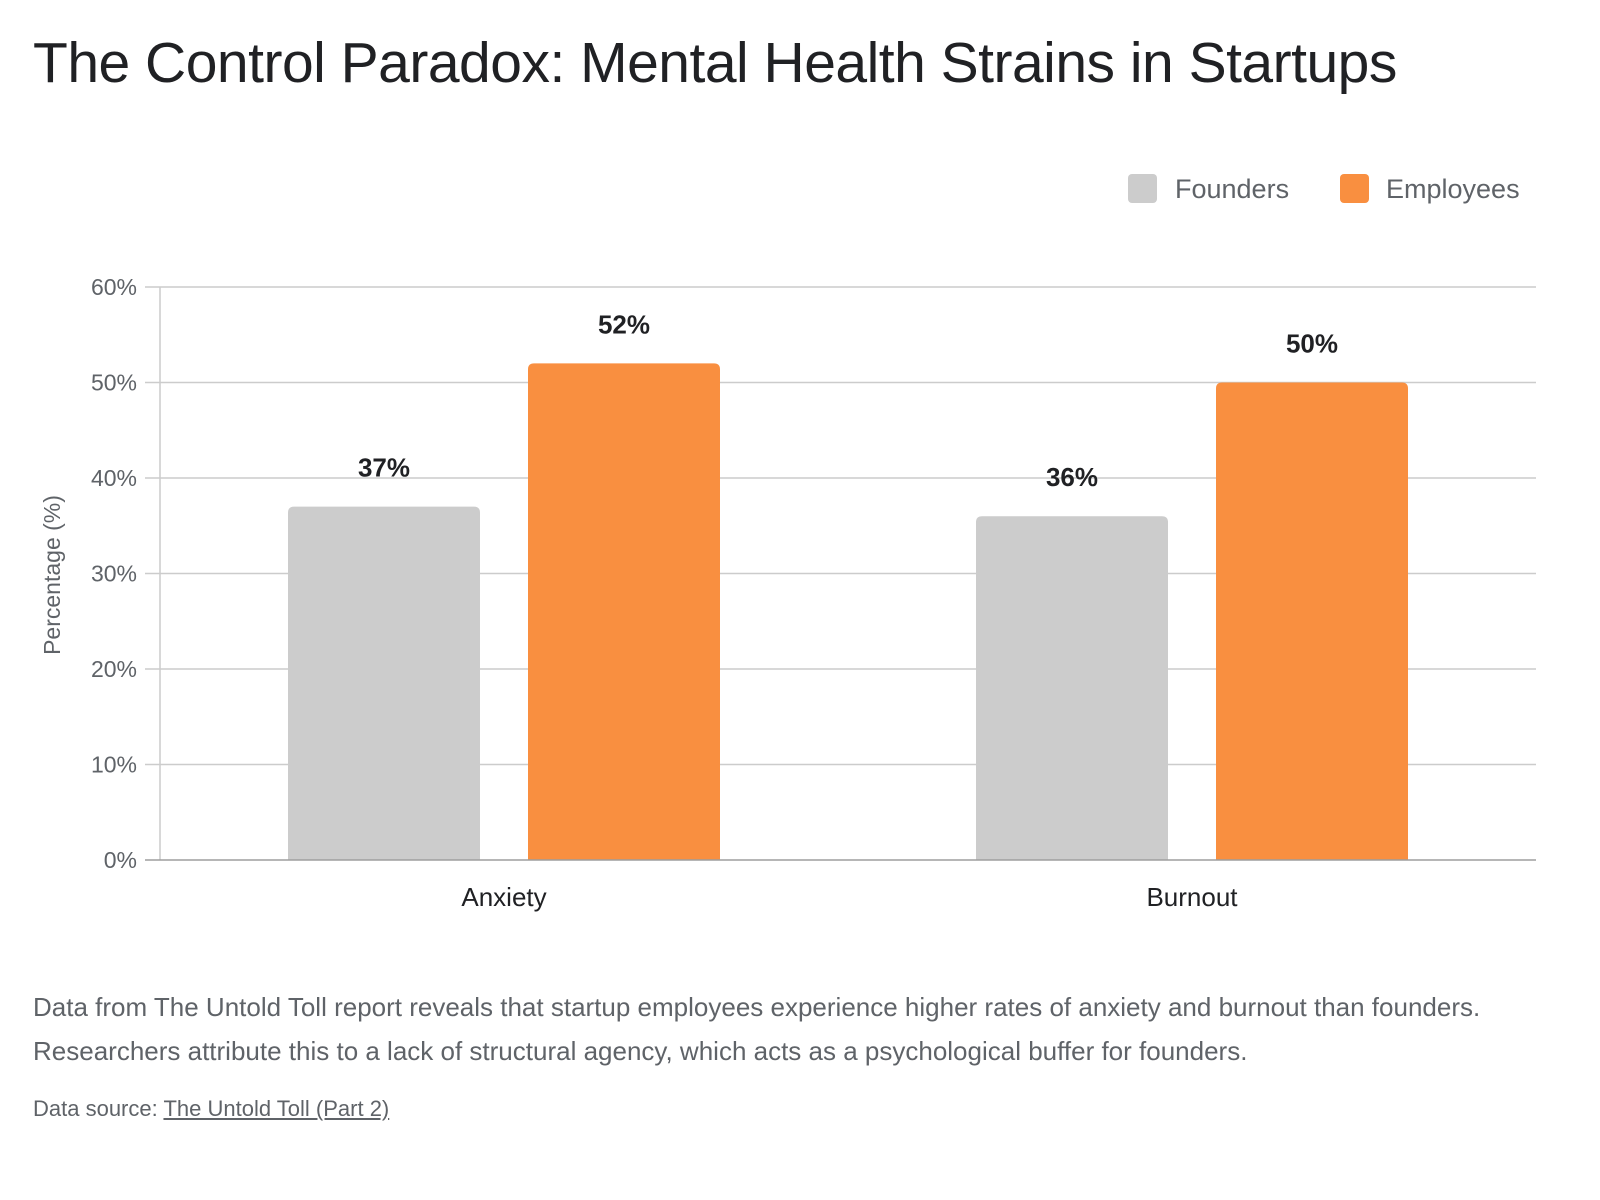 This screenshot has width=1600, height=1200. I want to click on legend-swatch-employees, so click(1354, 188).